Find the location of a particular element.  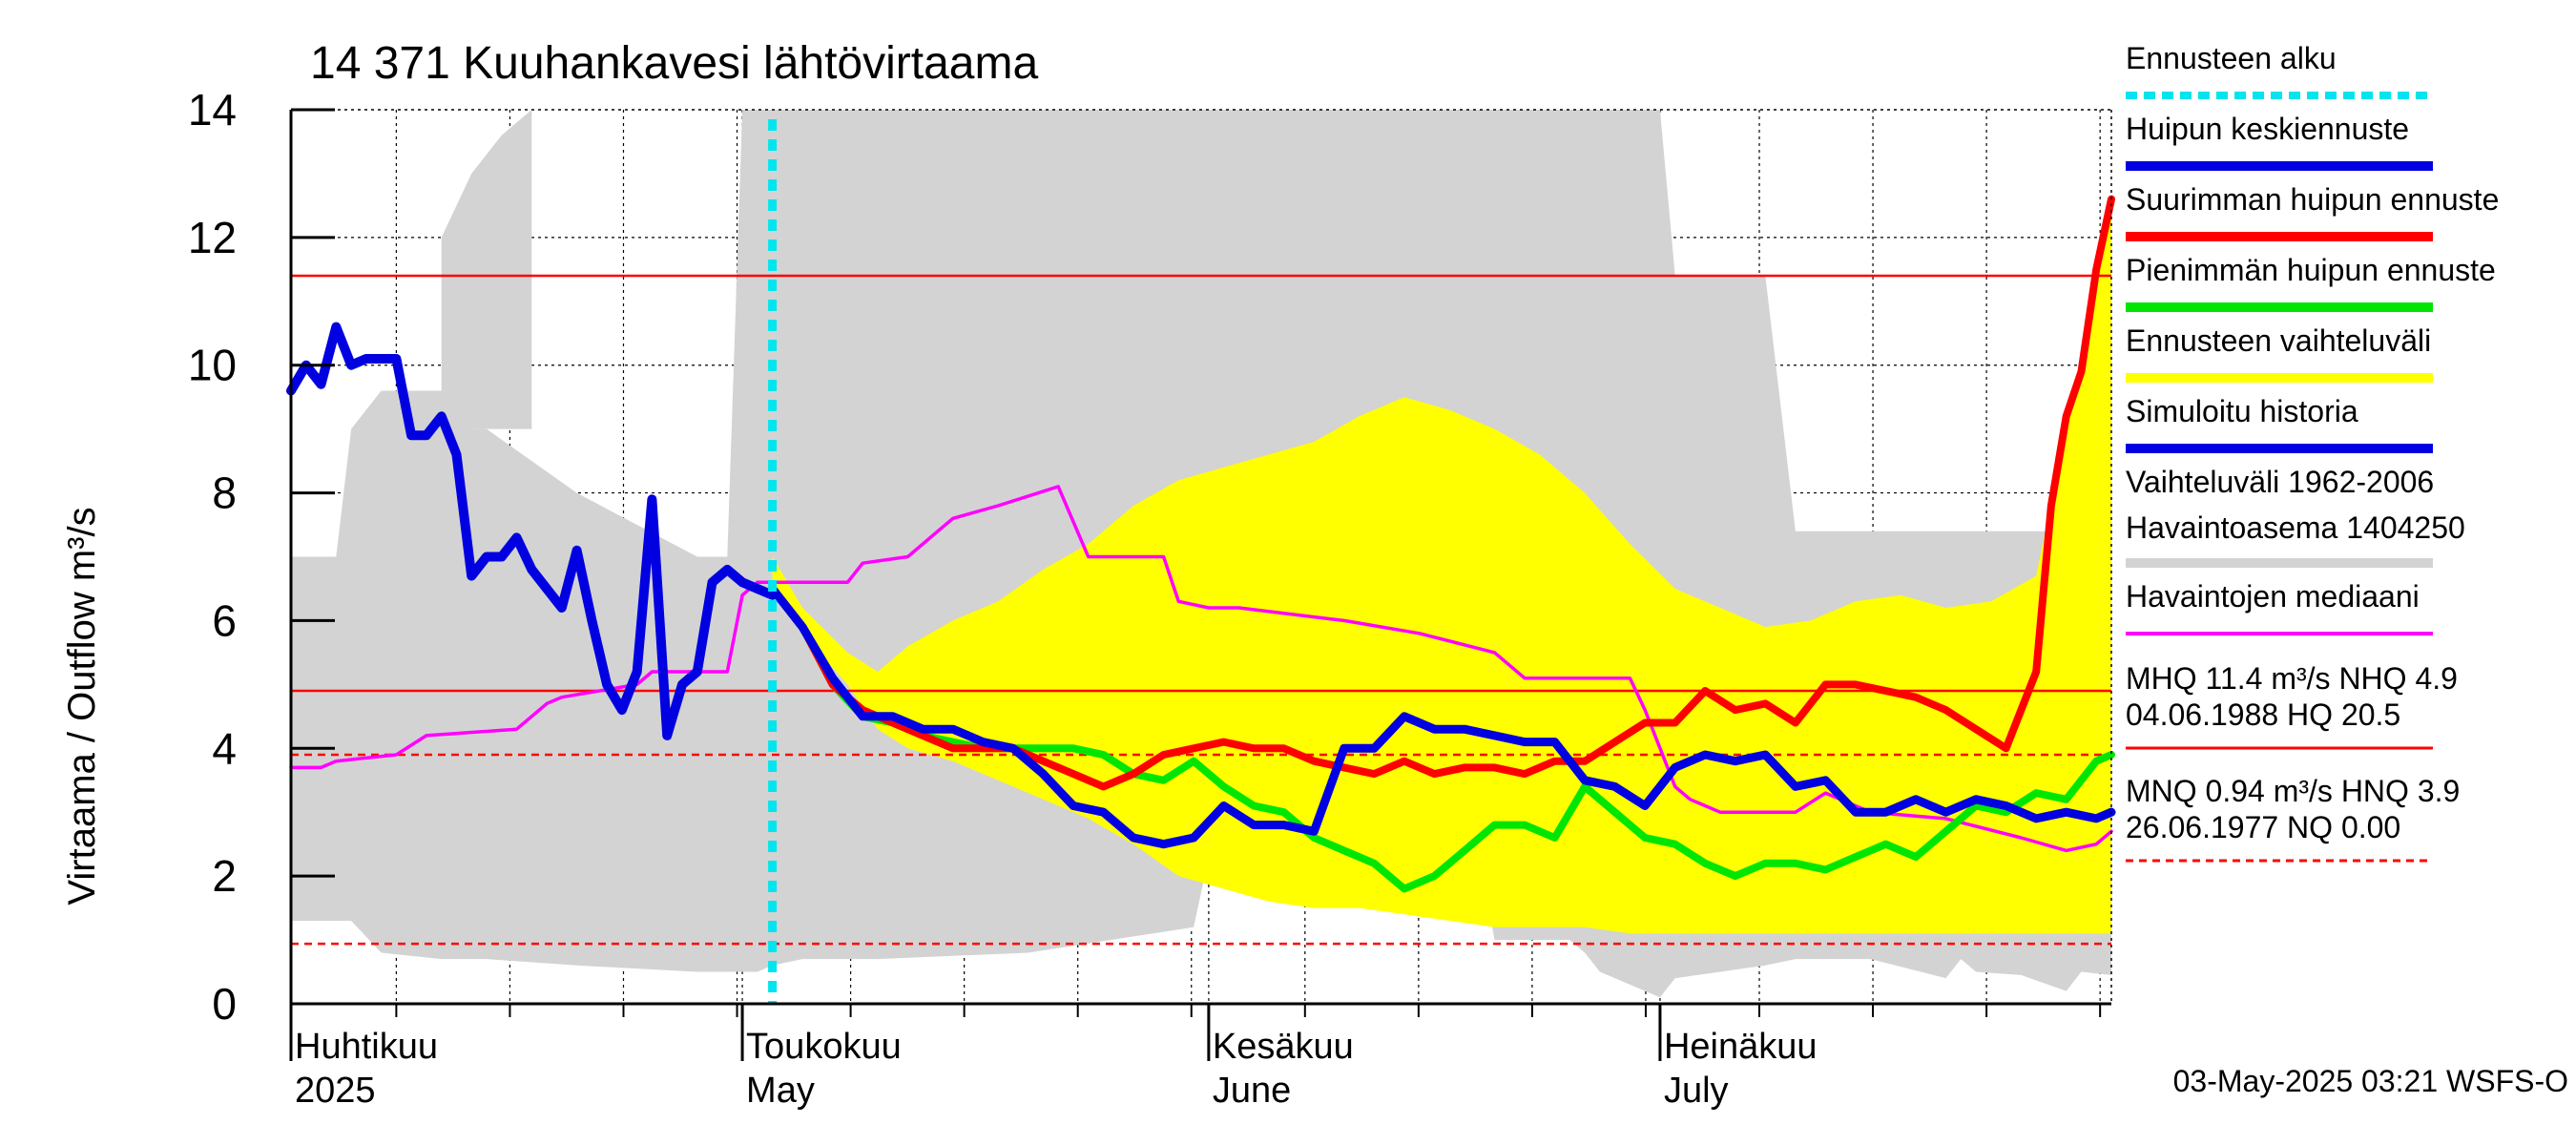

stats-line: MHQ 11.4 m³/s NHQ 4.9 is located at coordinates (2292, 678).